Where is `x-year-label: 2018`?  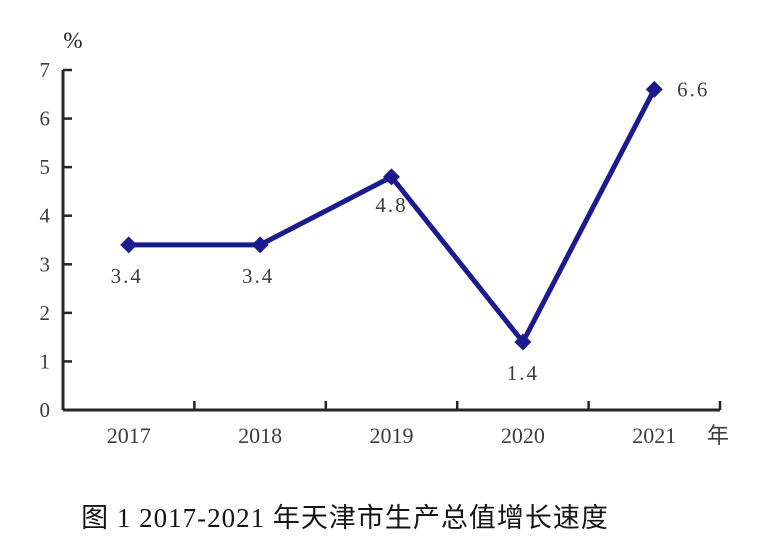 x-year-label: 2018 is located at coordinates (260, 435).